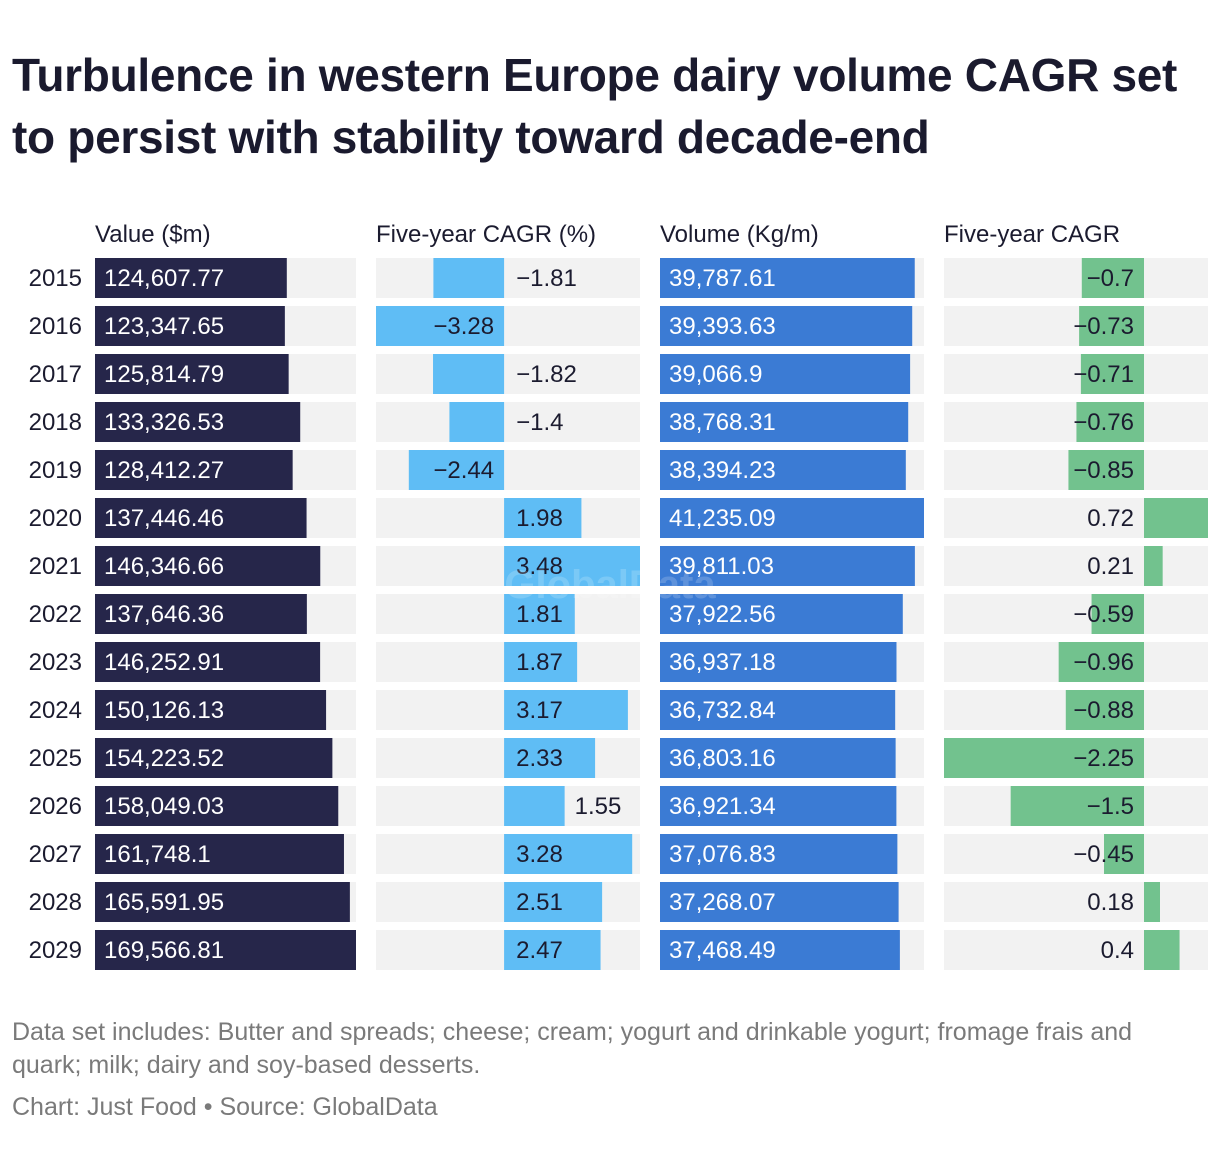 This screenshot has height=1166, width=1220. Describe the element at coordinates (55, 422) in the screenshot. I see `year-label: 2018` at that location.